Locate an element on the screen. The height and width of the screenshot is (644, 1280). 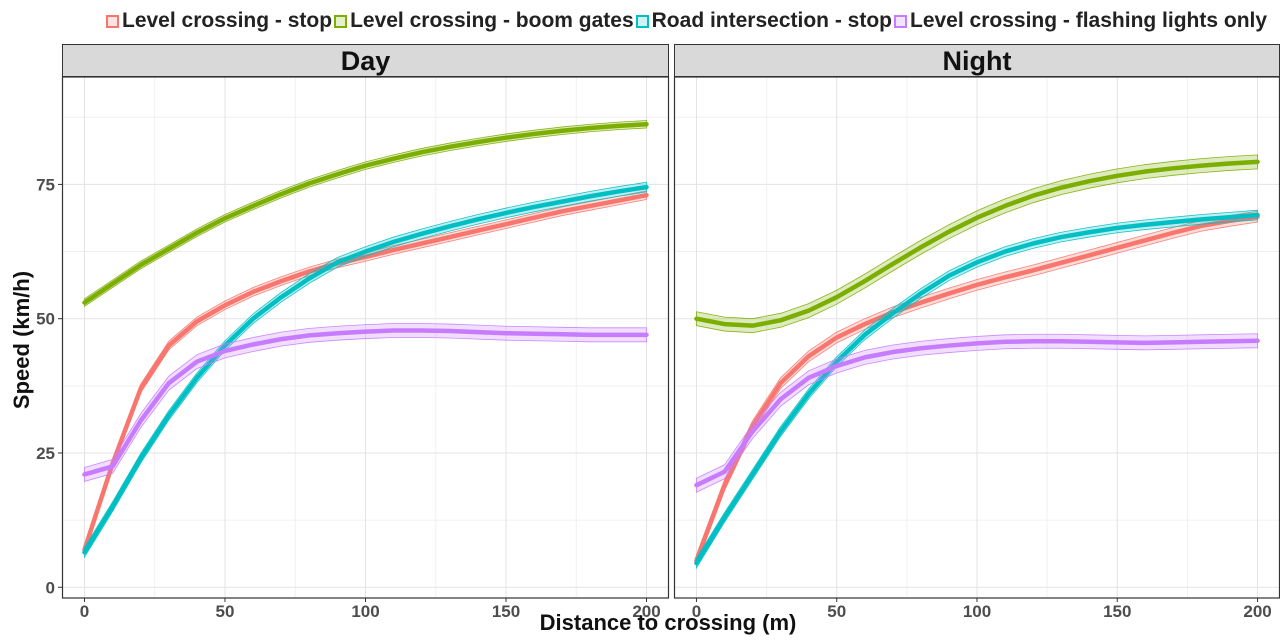
y-tick-label: 0 is located at coordinates (50, 587).